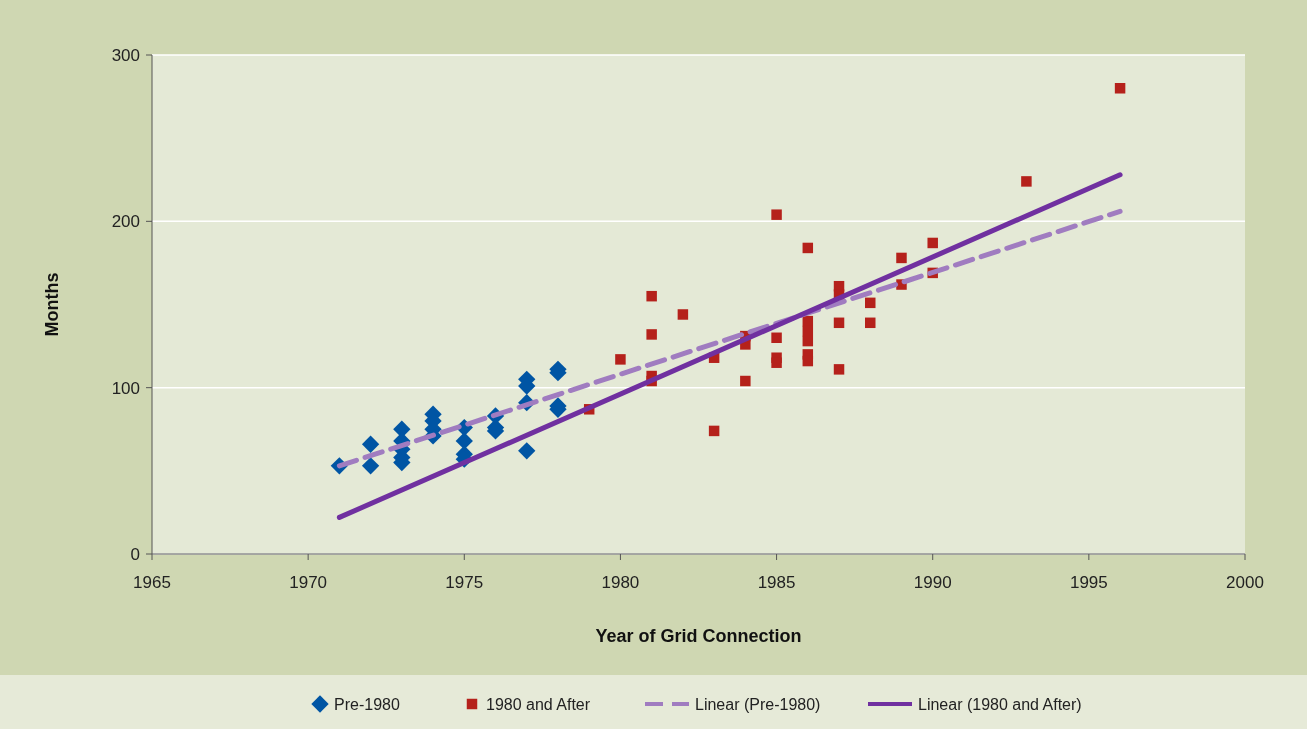 Image resolution: width=1307 pixels, height=729 pixels. What do you see at coordinates (125, 222) in the screenshot?
I see `y-tick-label: 200` at bounding box center [125, 222].